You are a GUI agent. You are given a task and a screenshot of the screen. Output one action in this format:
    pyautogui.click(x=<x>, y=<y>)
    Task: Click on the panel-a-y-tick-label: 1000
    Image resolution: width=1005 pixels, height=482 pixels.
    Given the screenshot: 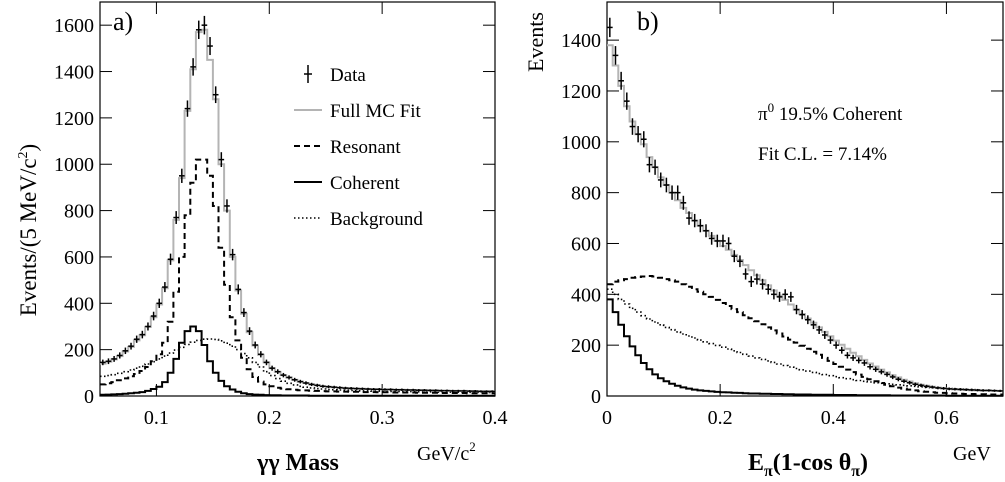 What is the action you would take?
    pyautogui.click(x=74, y=165)
    